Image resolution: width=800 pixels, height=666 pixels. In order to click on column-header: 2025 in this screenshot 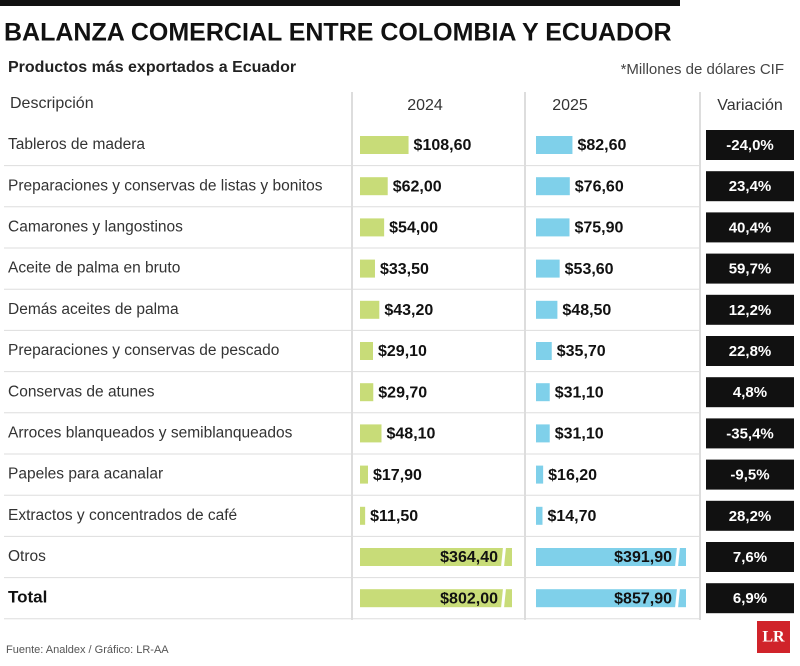, I will do `click(570, 105)`.